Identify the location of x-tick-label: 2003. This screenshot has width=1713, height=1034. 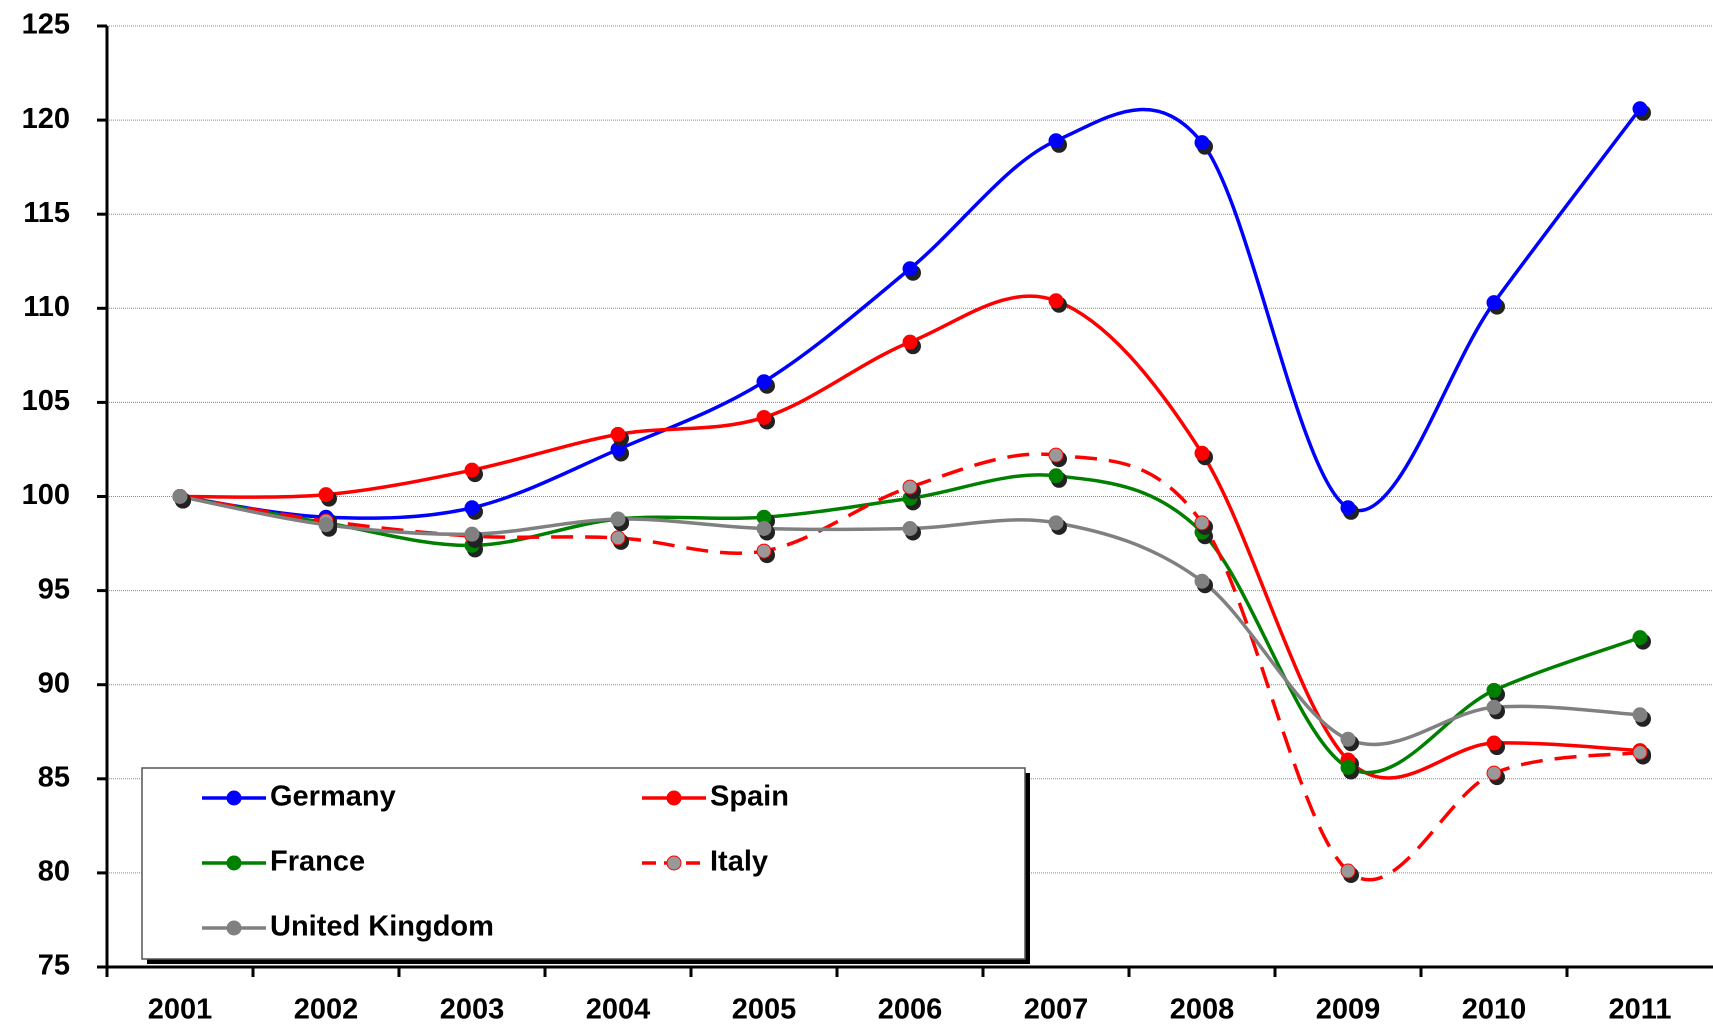
(472, 1010).